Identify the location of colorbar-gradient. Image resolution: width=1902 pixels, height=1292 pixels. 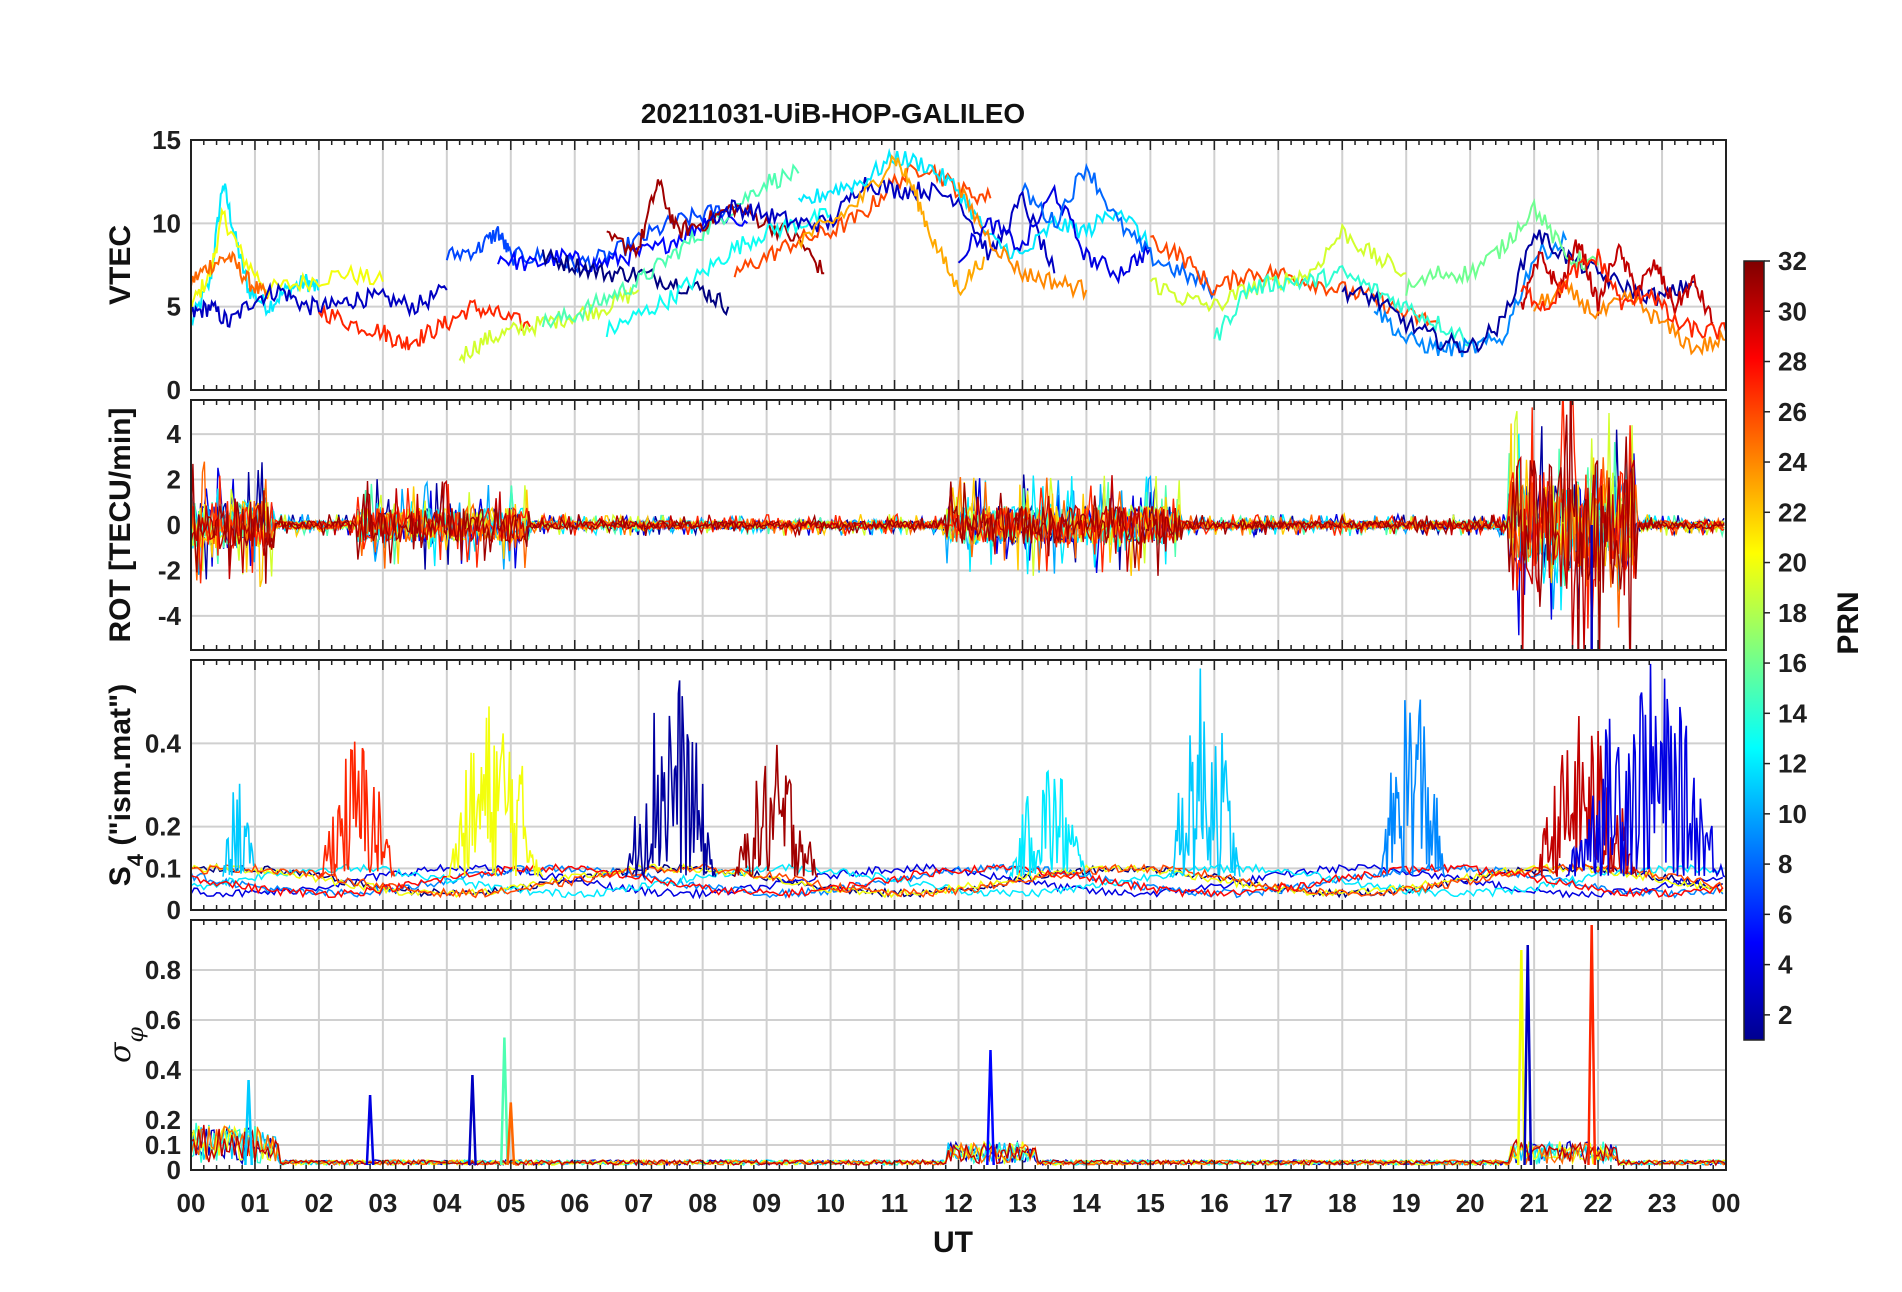
(1754, 650).